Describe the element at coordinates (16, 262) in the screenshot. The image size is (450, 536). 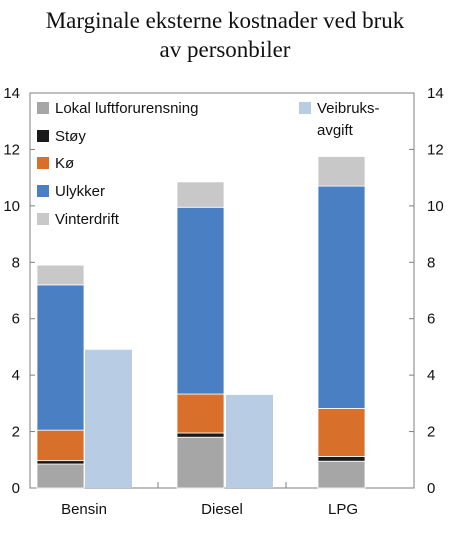
I see `left-tick-label: 8` at that location.